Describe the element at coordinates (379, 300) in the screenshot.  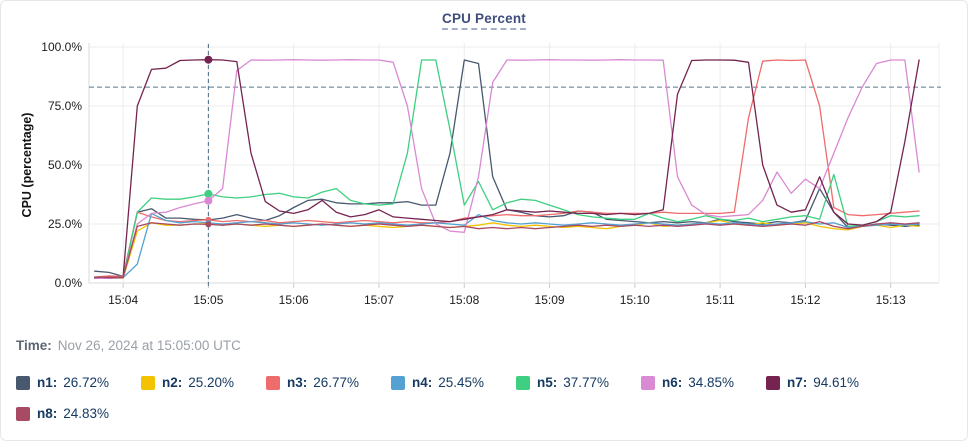
I see `x-tick-label: 15:07` at that location.